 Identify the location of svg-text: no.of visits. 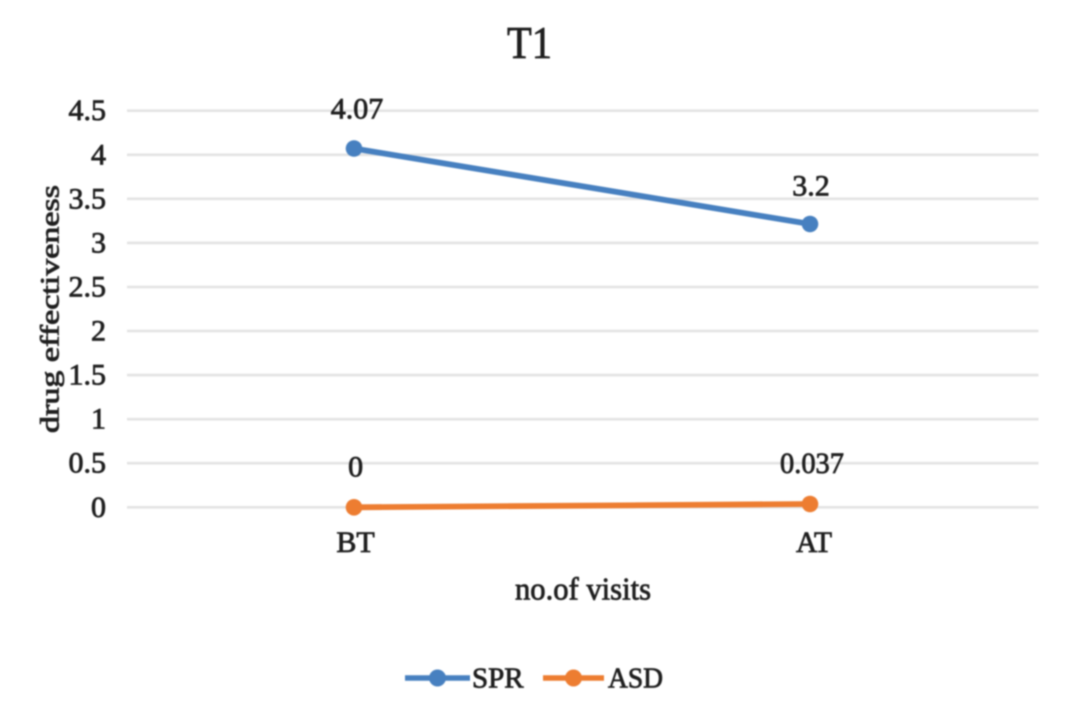
(583, 589).